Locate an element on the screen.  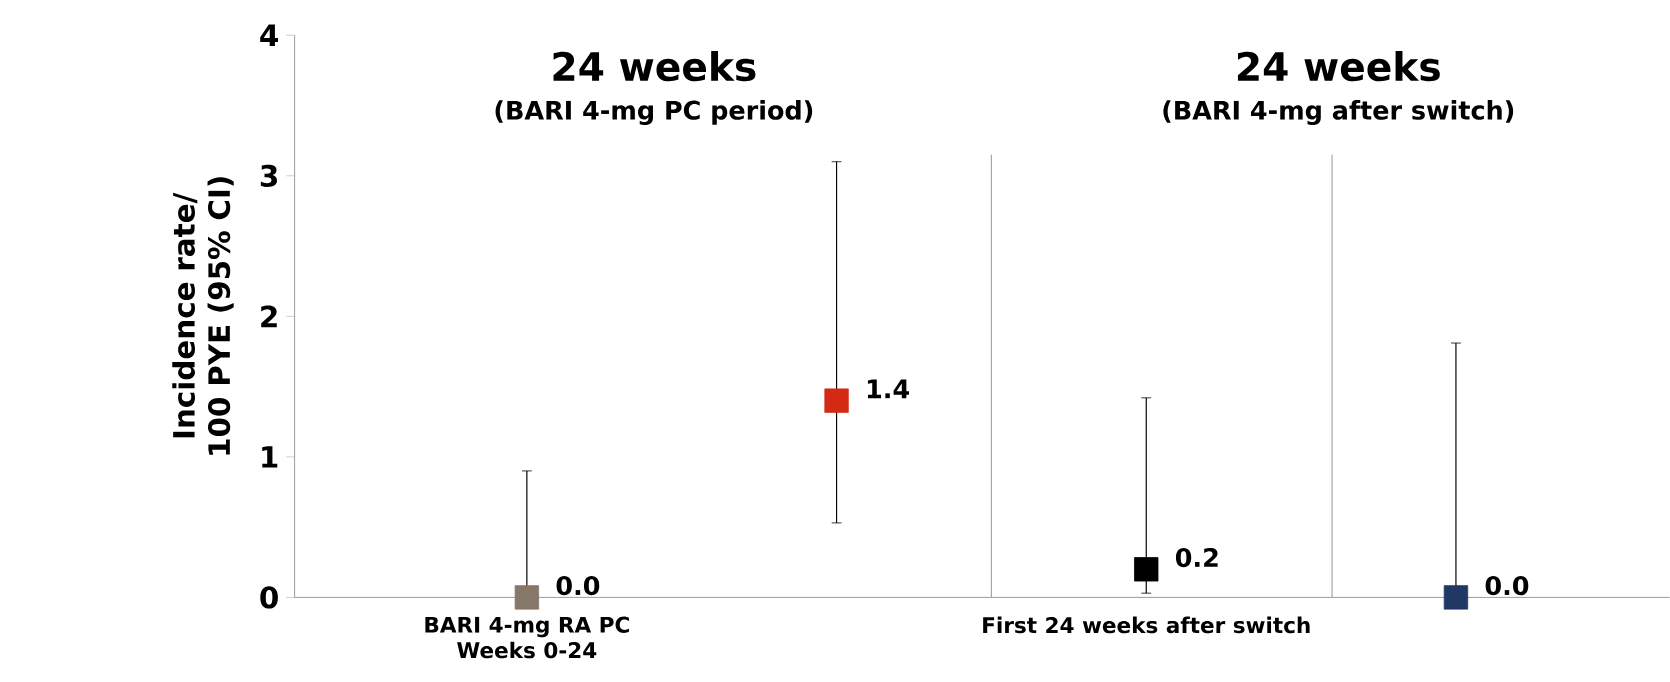
y-tick-label: 3 is located at coordinates (268, 176).